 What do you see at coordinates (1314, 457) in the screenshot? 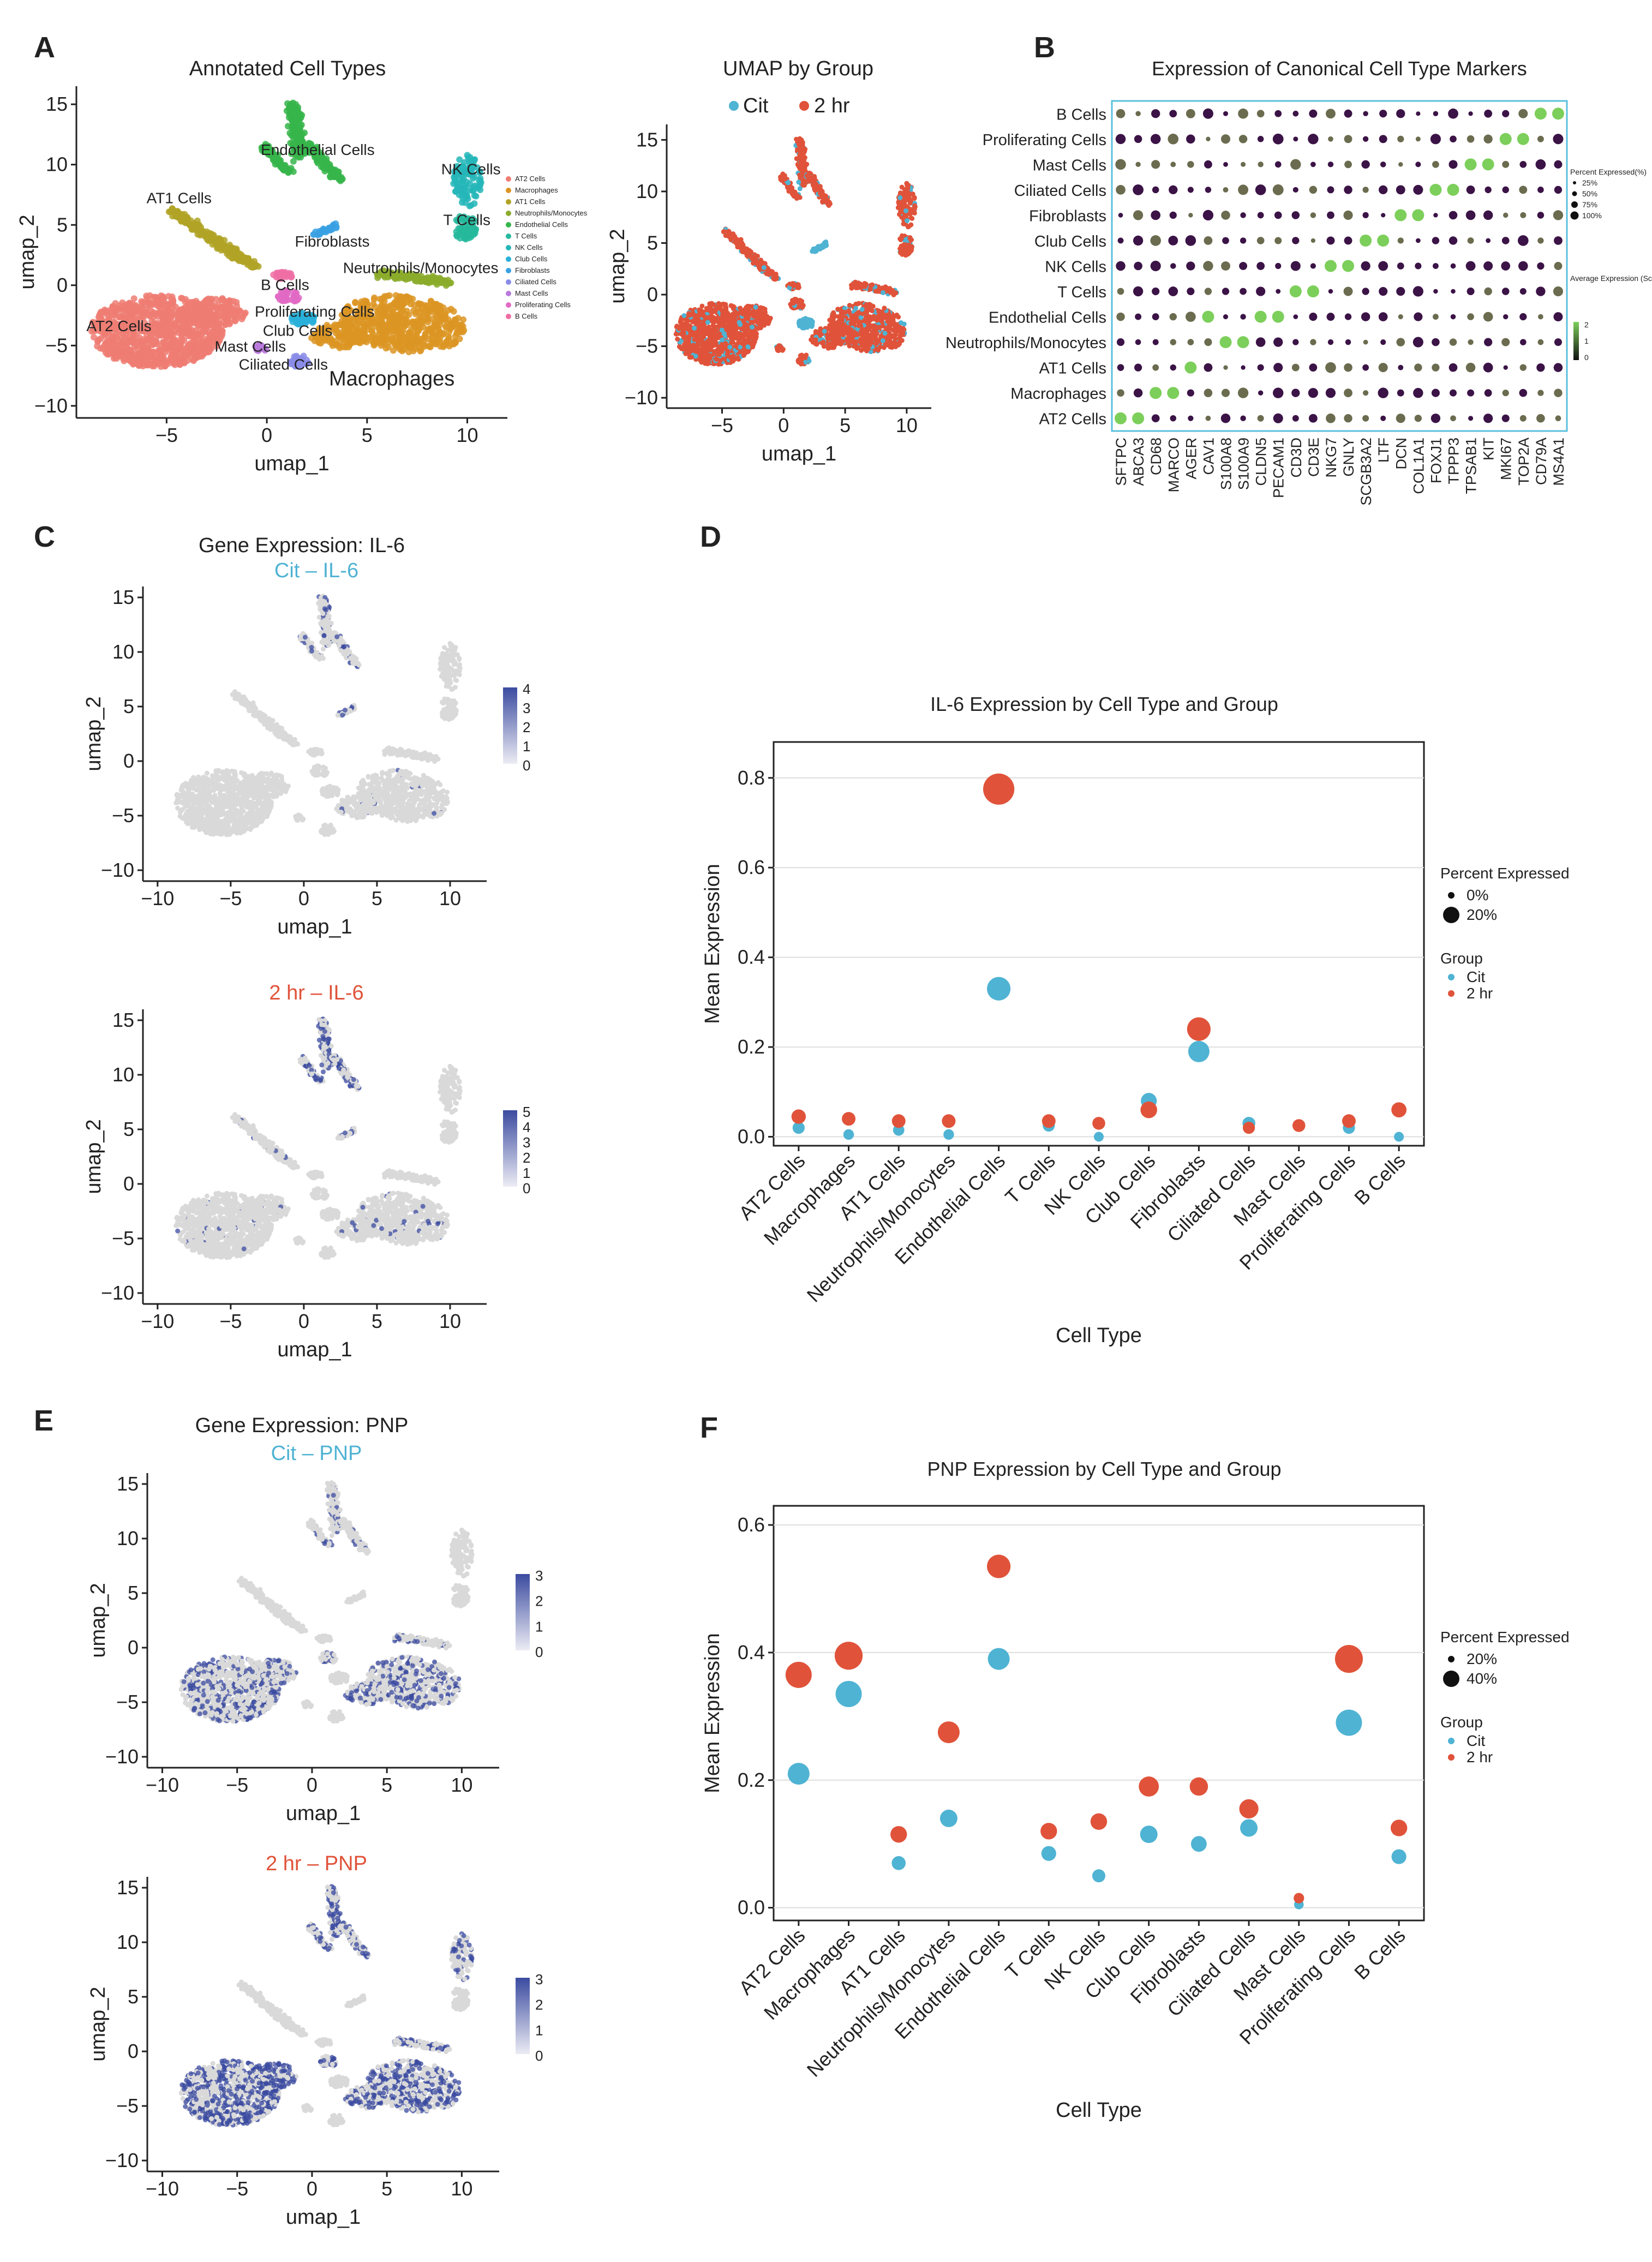
I see `dotplot-gene-label: CD3E` at bounding box center [1314, 457].